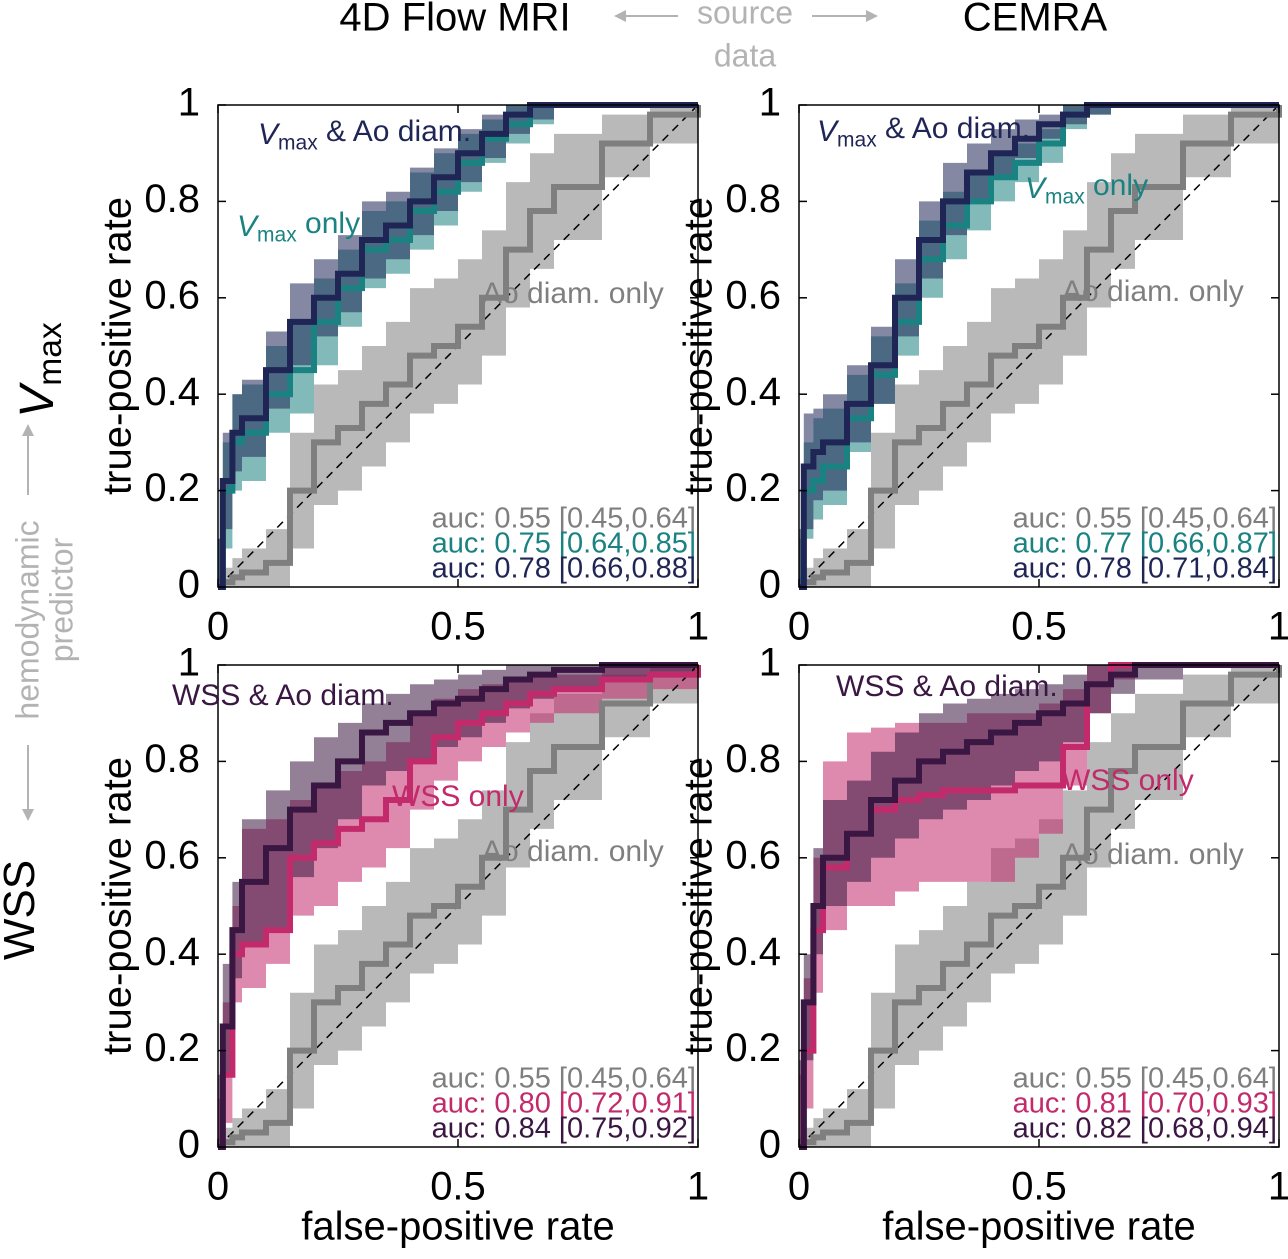  What do you see at coordinates (61, 599) in the screenshot?
I see `row-axis-label: predictor` at bounding box center [61, 599].